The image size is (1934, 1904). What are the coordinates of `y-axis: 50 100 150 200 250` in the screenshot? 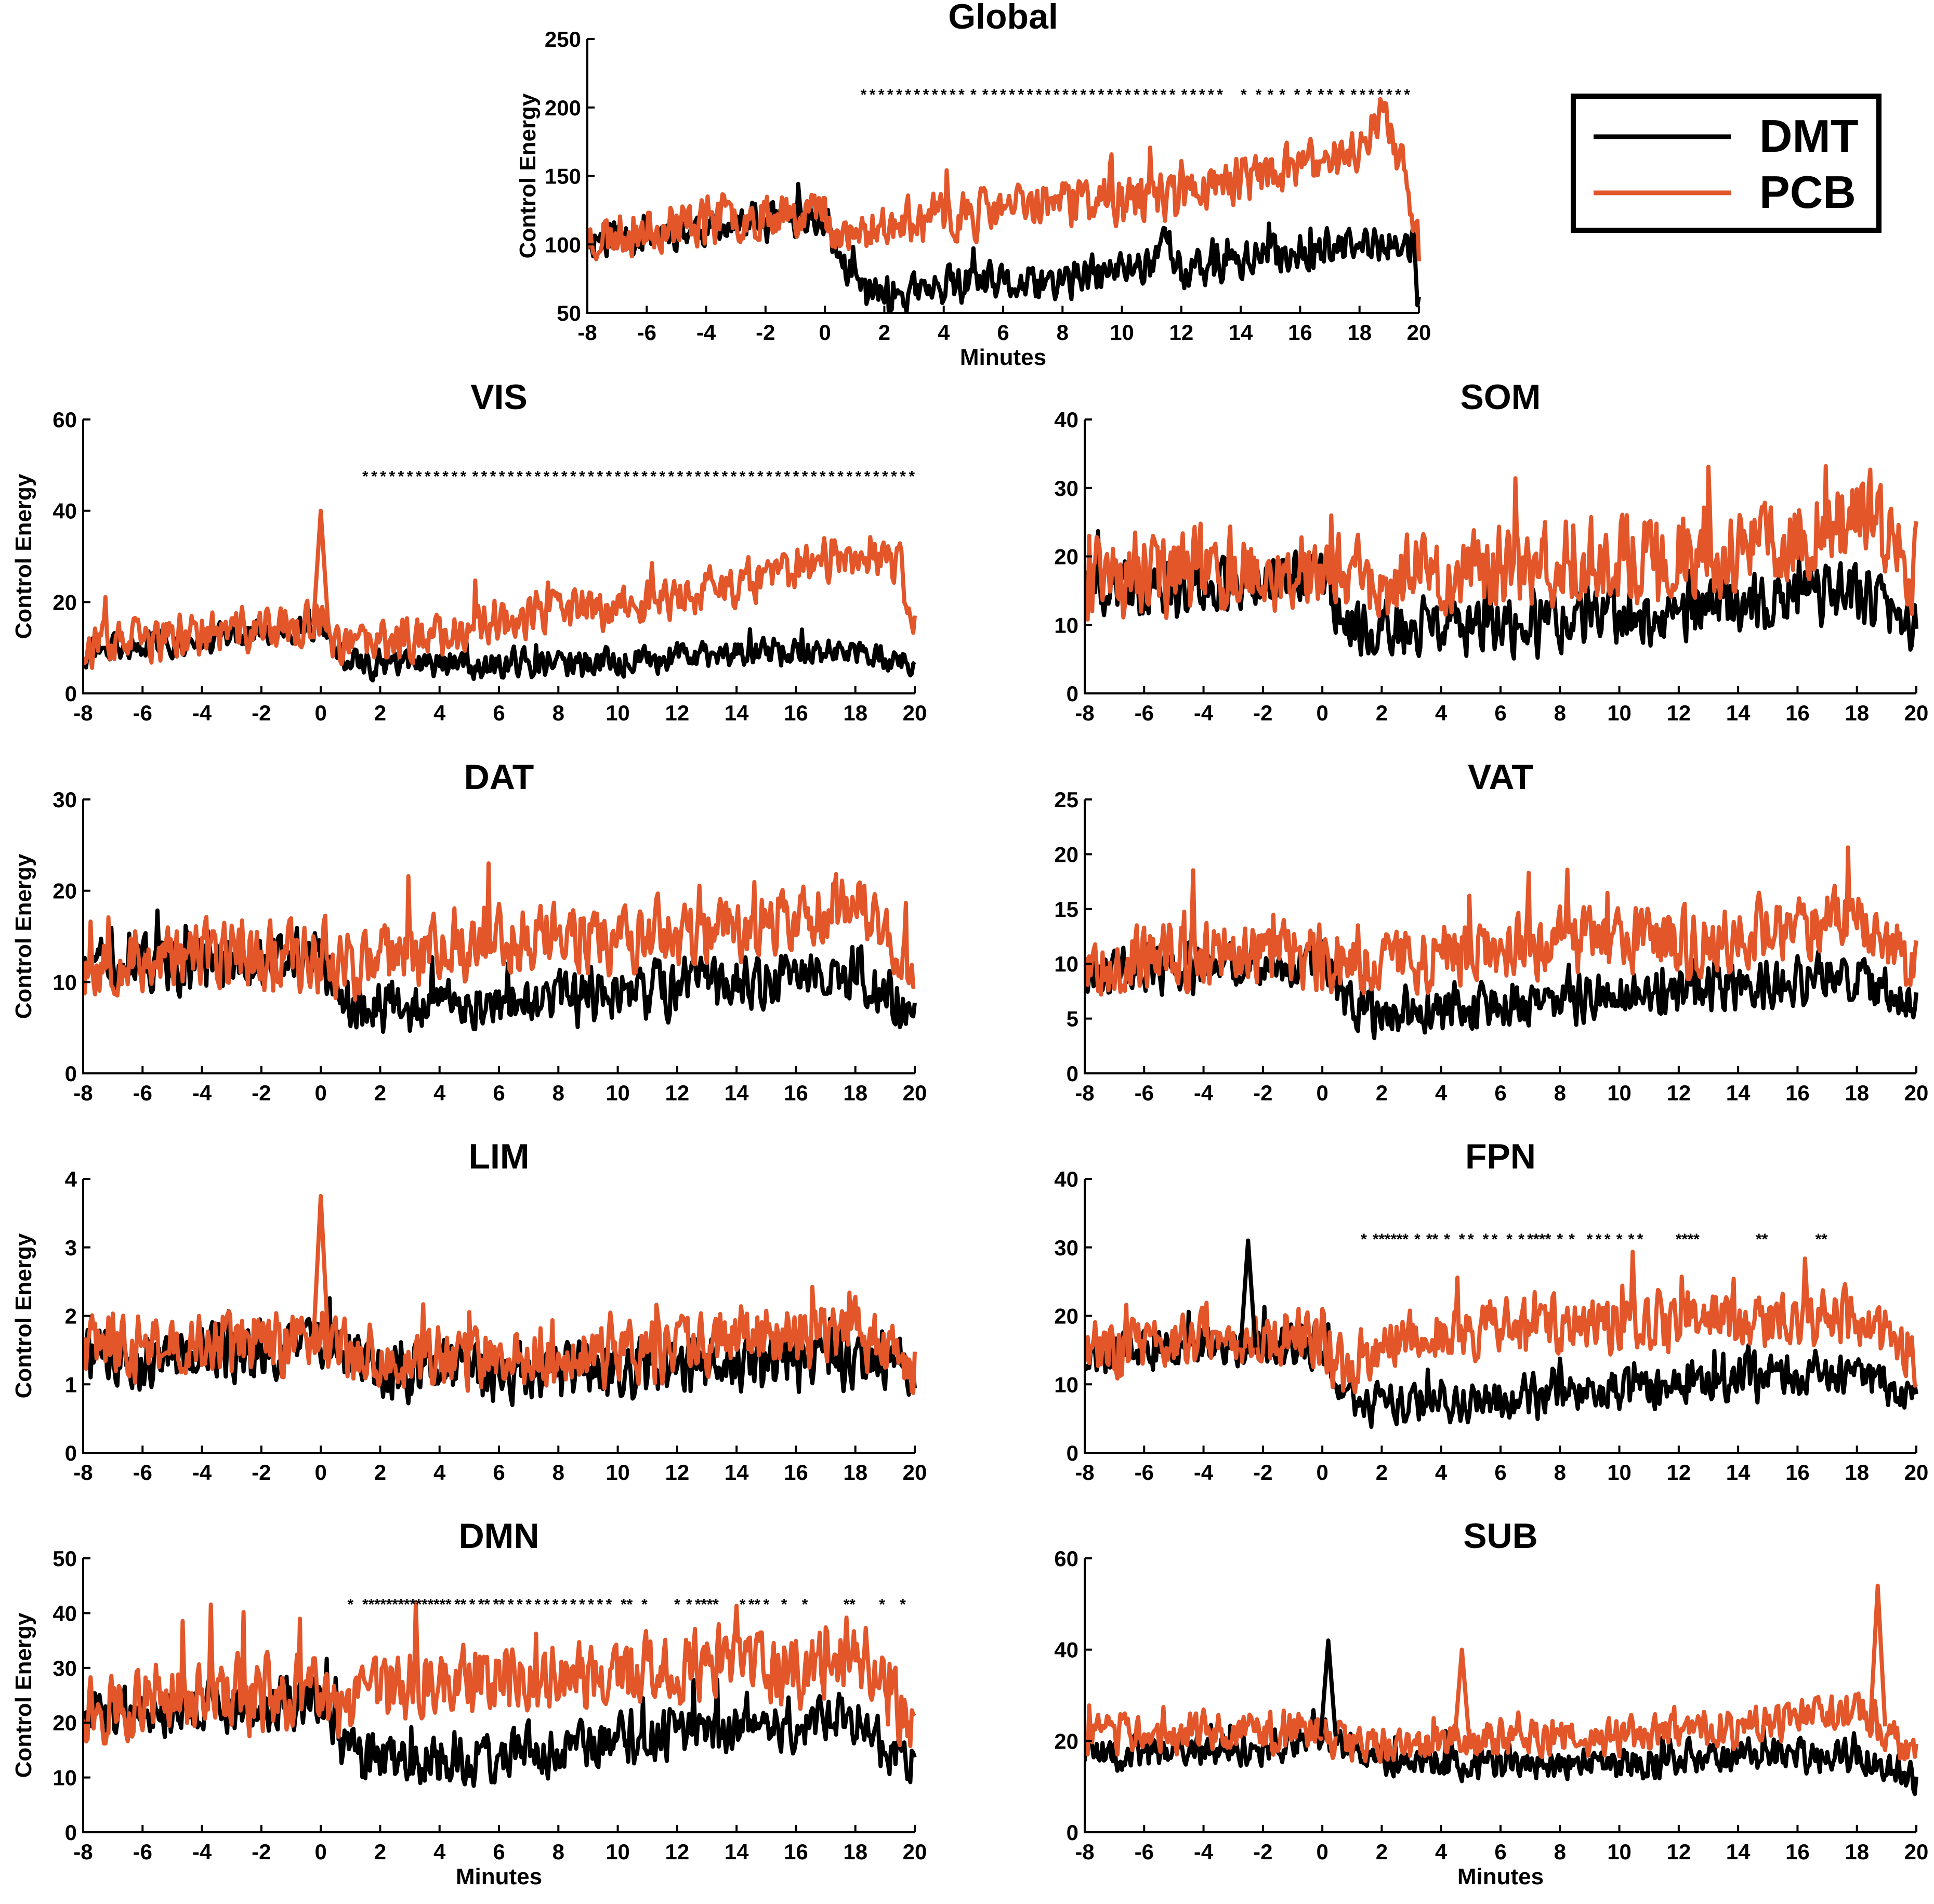 It's located at (570, 176).